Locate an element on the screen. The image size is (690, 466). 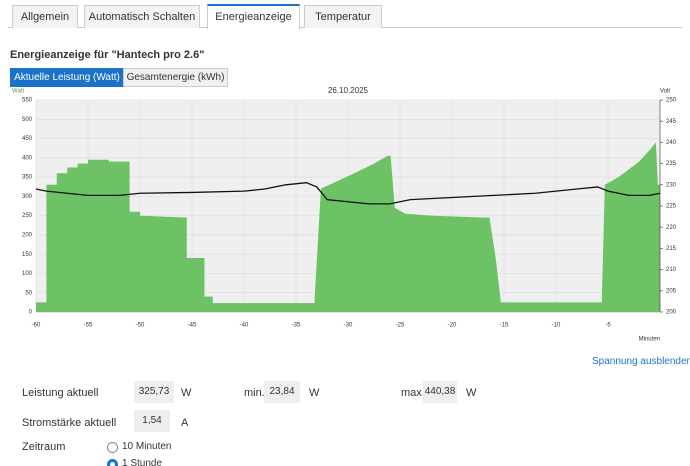
y2-tick-label: 210 is located at coordinates (671, 270).